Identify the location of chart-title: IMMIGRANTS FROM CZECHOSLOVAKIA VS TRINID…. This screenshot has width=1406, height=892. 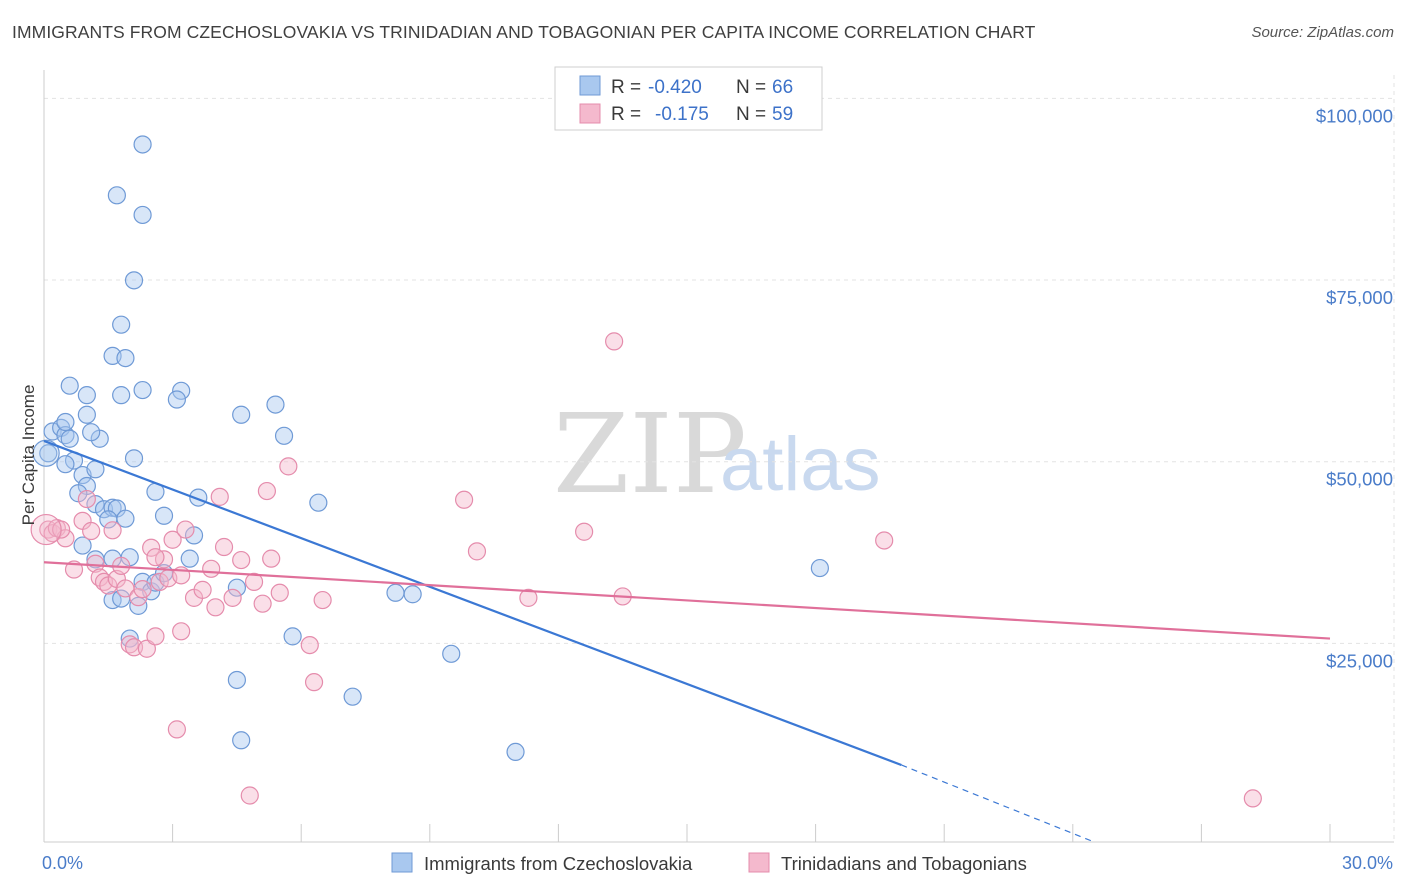
(524, 32).